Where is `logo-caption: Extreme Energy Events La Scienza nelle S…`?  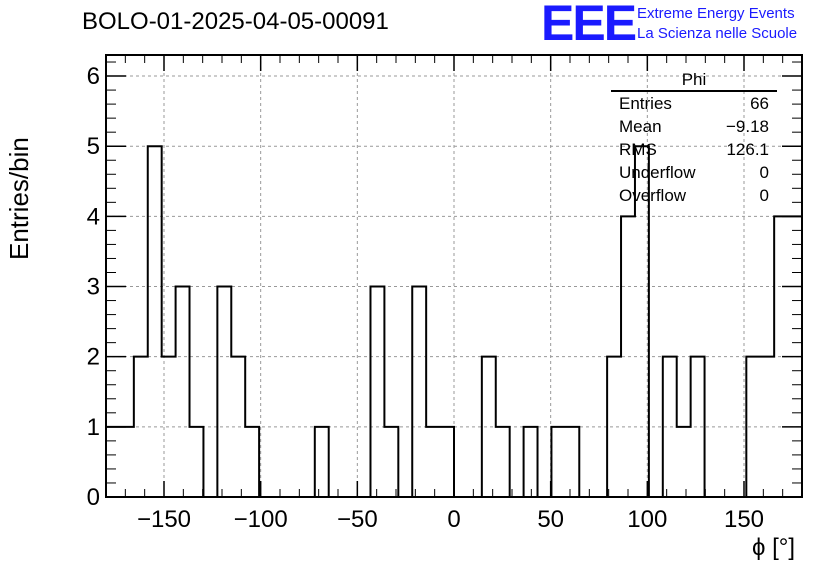
logo-caption: Extreme Energy Events La Scienza nelle S… is located at coordinates (717, 24).